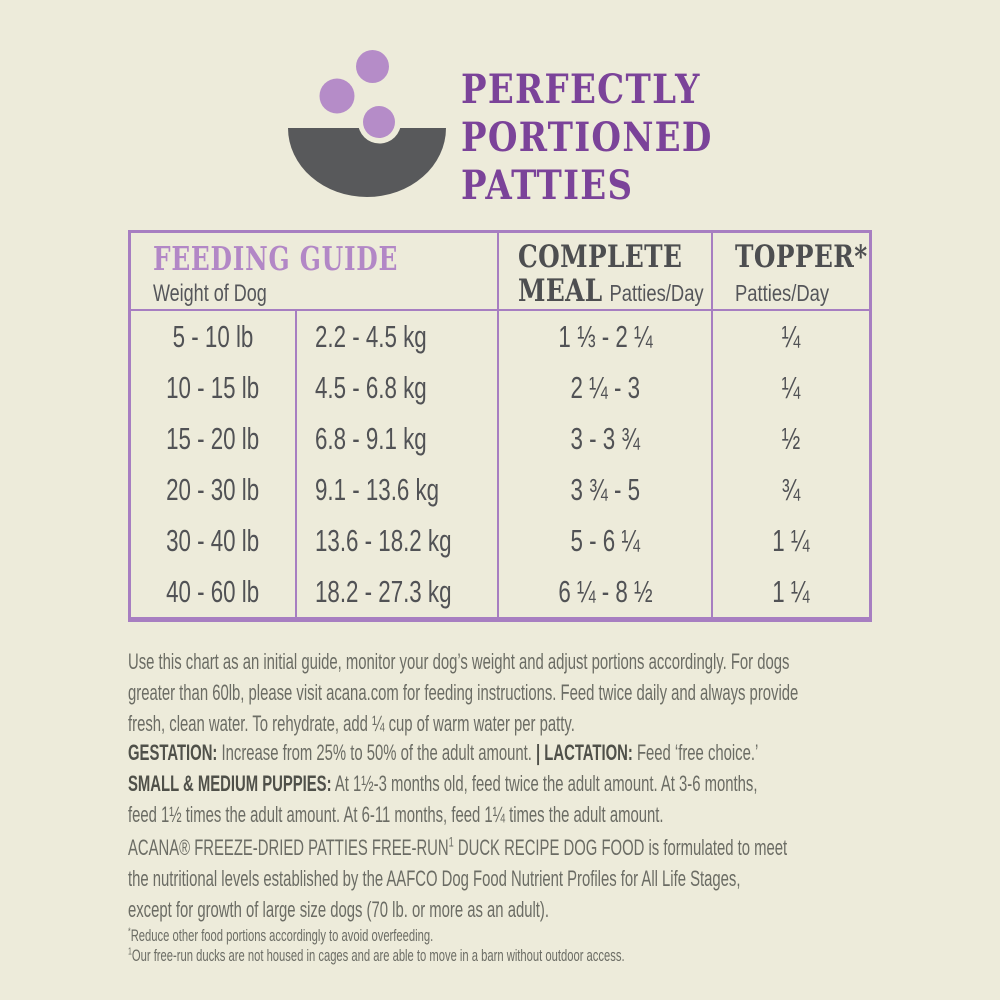  I want to click on cell-weight-kg: 2.2 - 4.5 kg, so click(396, 336).